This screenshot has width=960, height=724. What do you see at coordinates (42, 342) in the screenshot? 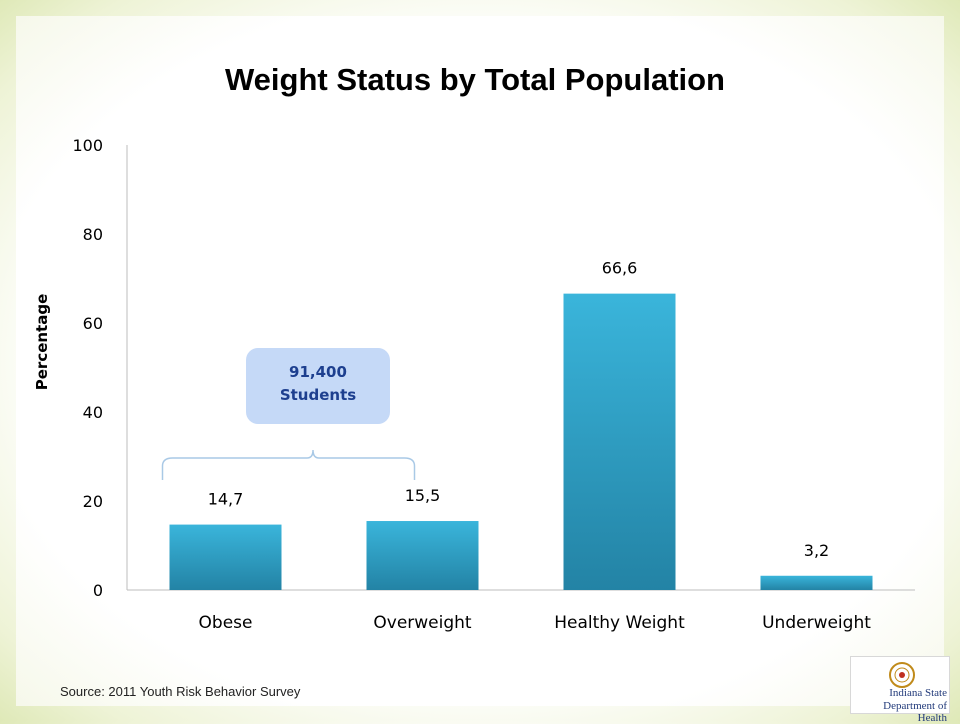
I see `y-axis-label: Percentage` at bounding box center [42, 342].